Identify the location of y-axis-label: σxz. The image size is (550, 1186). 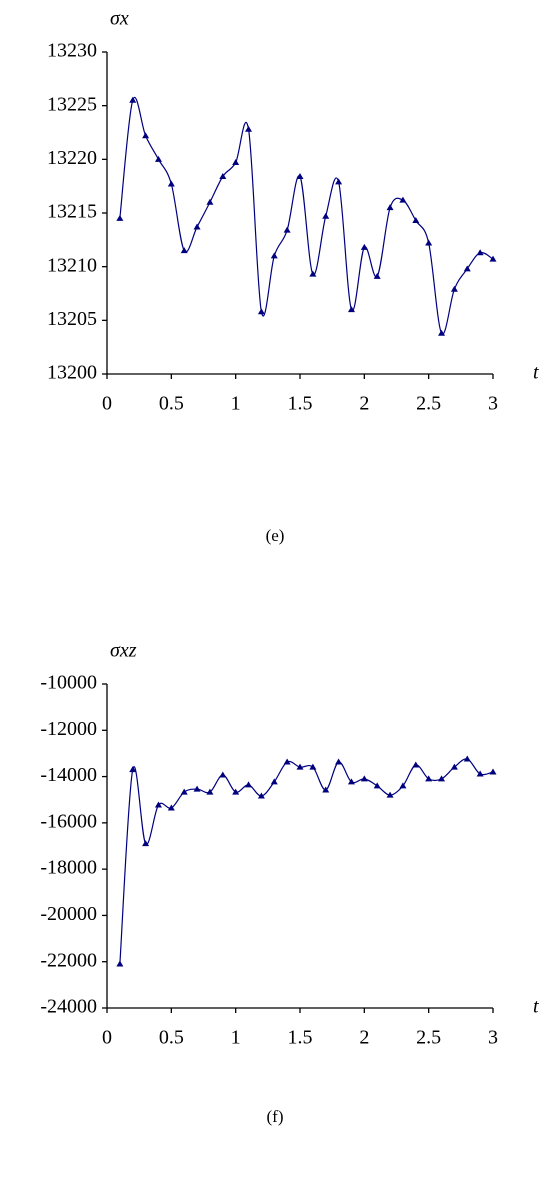
(123, 651).